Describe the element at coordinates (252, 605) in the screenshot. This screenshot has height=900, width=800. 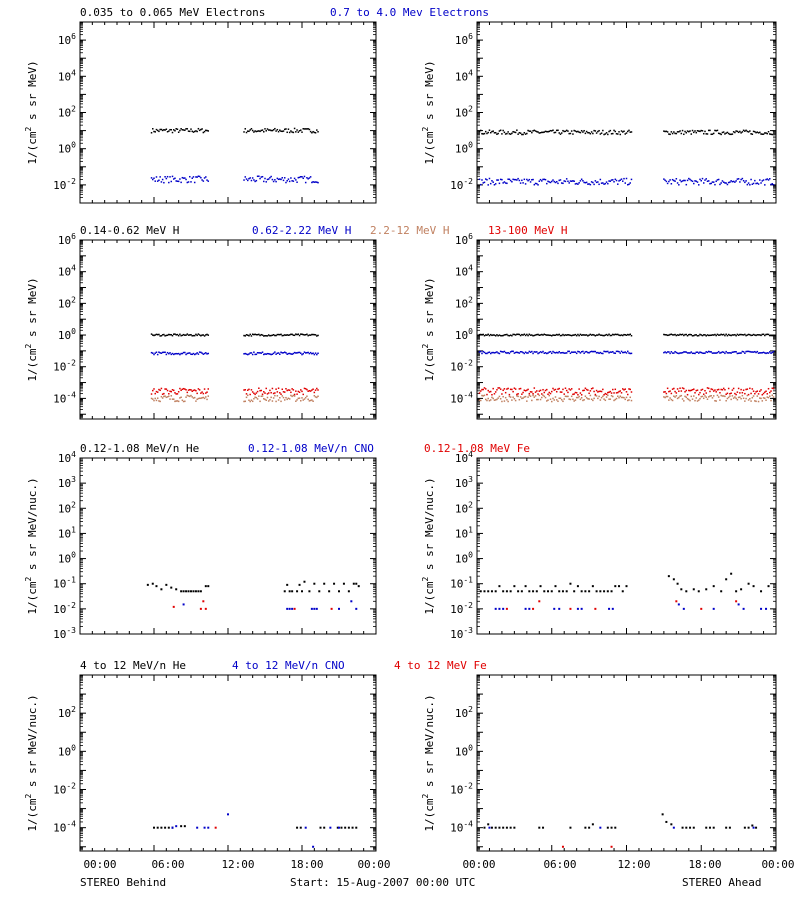
I see `series-points` at that location.